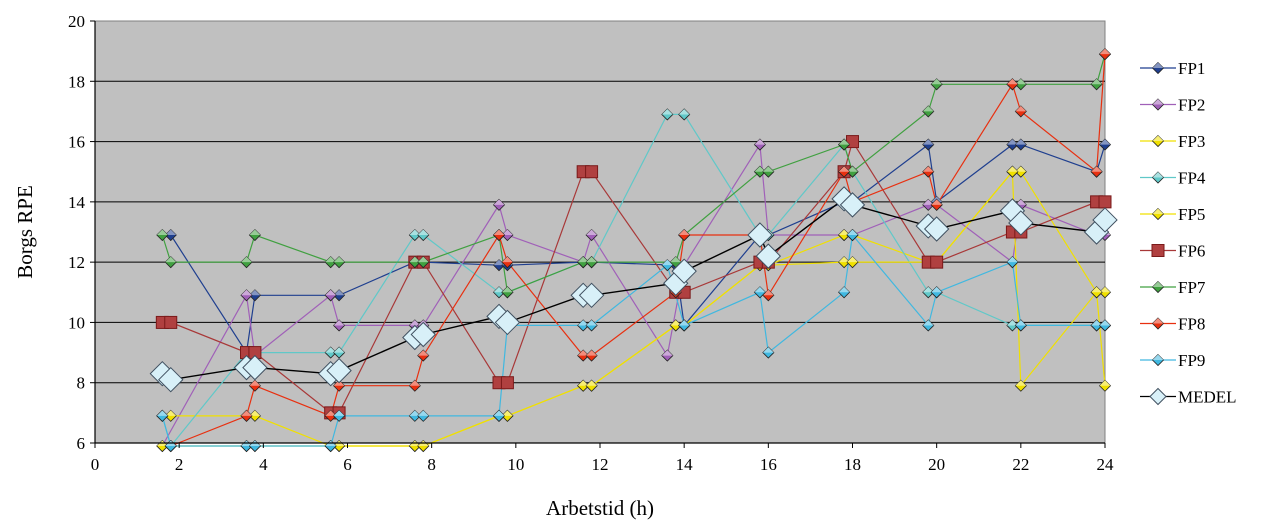 Image resolution: width=1270 pixels, height=529 pixels. What do you see at coordinates (685, 464) in the screenshot?
I see `x-tick-label: 14` at bounding box center [685, 464].